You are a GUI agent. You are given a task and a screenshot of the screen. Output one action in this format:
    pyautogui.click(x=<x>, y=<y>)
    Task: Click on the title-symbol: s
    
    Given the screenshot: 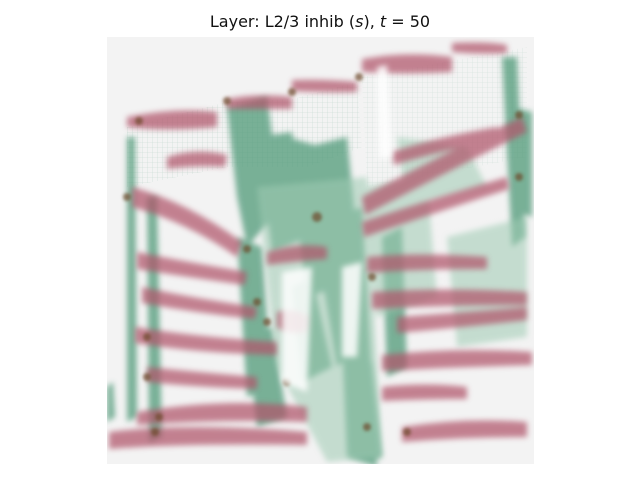 What is the action you would take?
    pyautogui.click(x=359, y=21)
    